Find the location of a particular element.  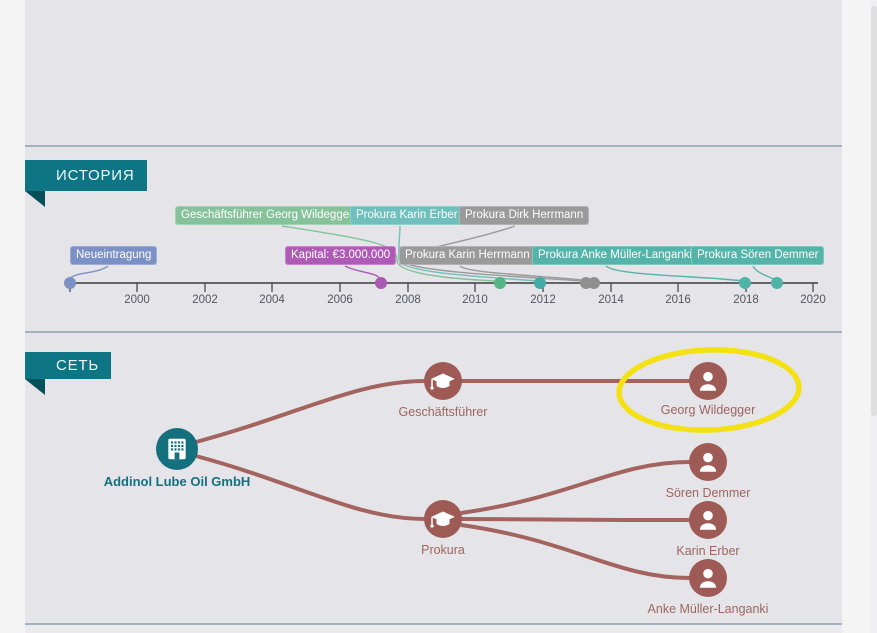

building-icon is located at coordinates (177, 449).